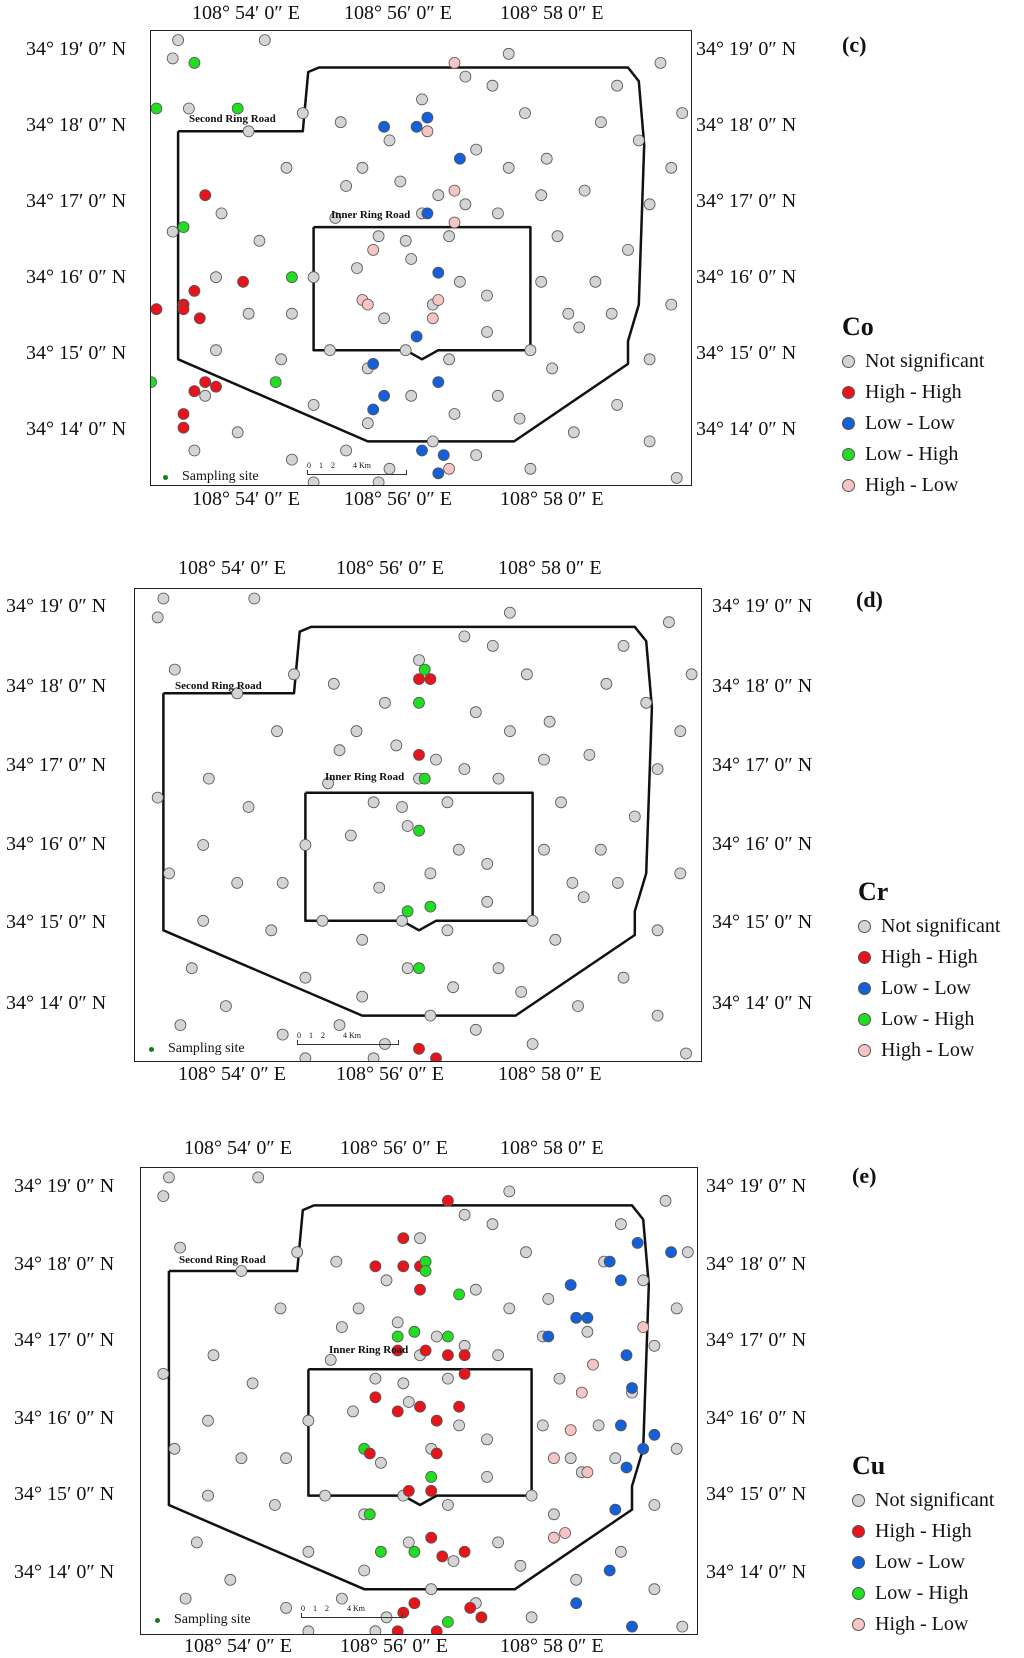 Image resolution: width=1024 pixels, height=1658 pixels. I want to click on lat-right-5: 34° 15′ 0″ N, so click(762, 922).